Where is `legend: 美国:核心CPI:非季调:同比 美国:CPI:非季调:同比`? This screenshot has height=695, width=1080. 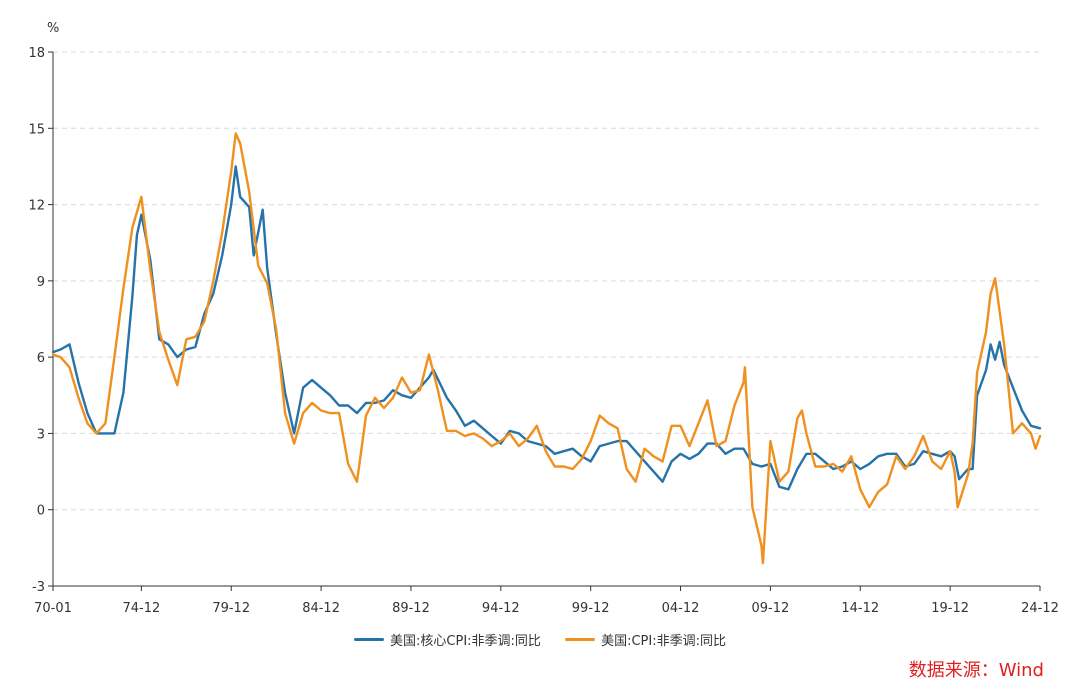
legend: 美国:核心CPI:非季调:同比 美国:CPI:非季调:同比 is located at coordinates (540, 639).